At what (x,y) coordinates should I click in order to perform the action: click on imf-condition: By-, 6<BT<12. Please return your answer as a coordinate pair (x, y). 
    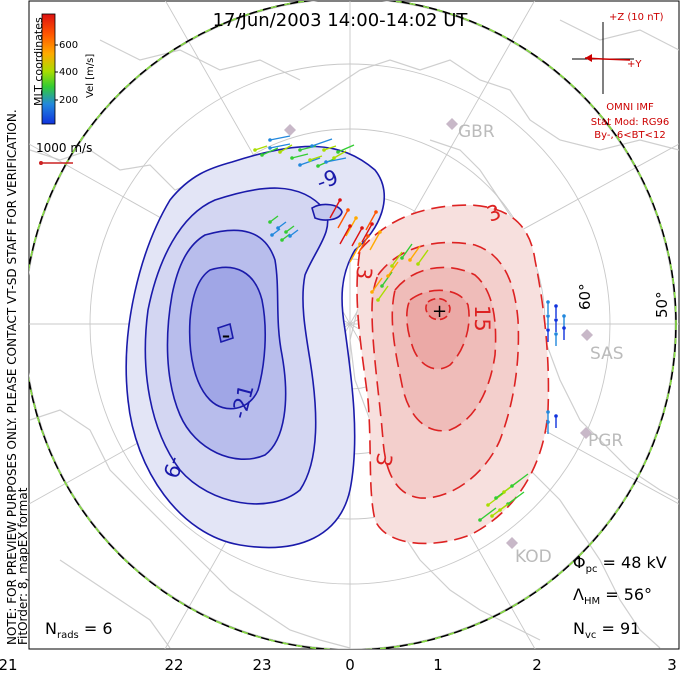
    Looking at the image, I should click on (629, 135).